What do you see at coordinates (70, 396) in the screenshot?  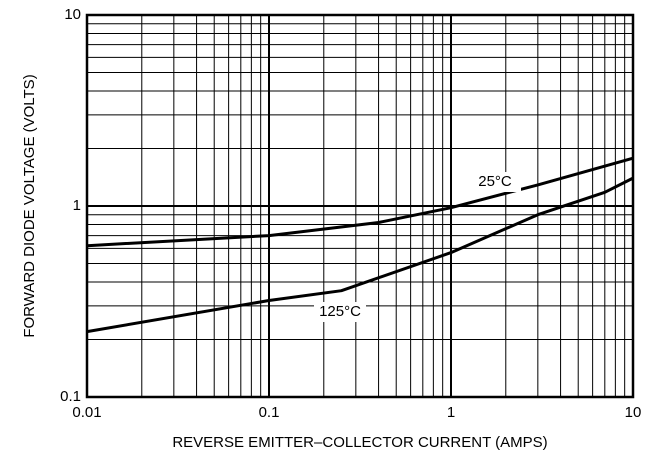 I see `y-tick-label: 0.1` at bounding box center [70, 396].